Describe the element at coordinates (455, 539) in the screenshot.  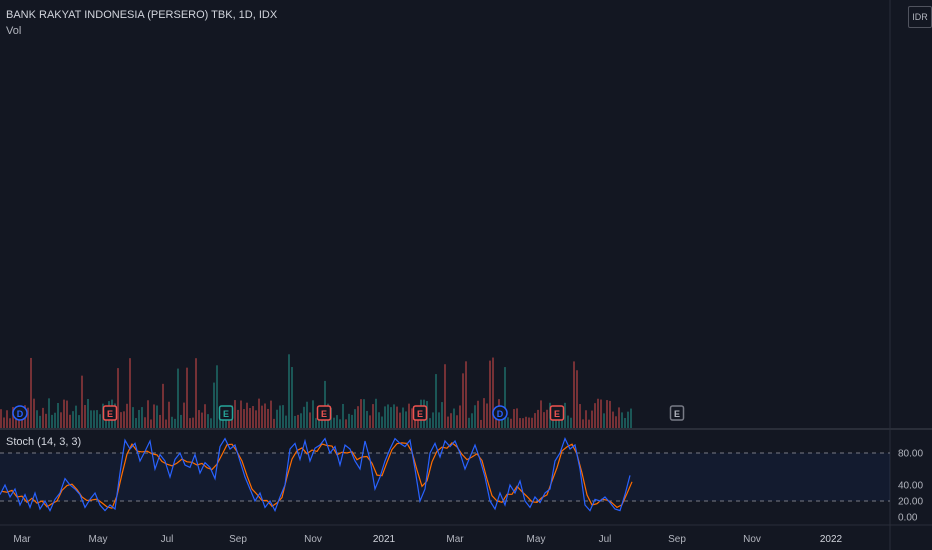
I see `time-tick-label: Mar` at that location.